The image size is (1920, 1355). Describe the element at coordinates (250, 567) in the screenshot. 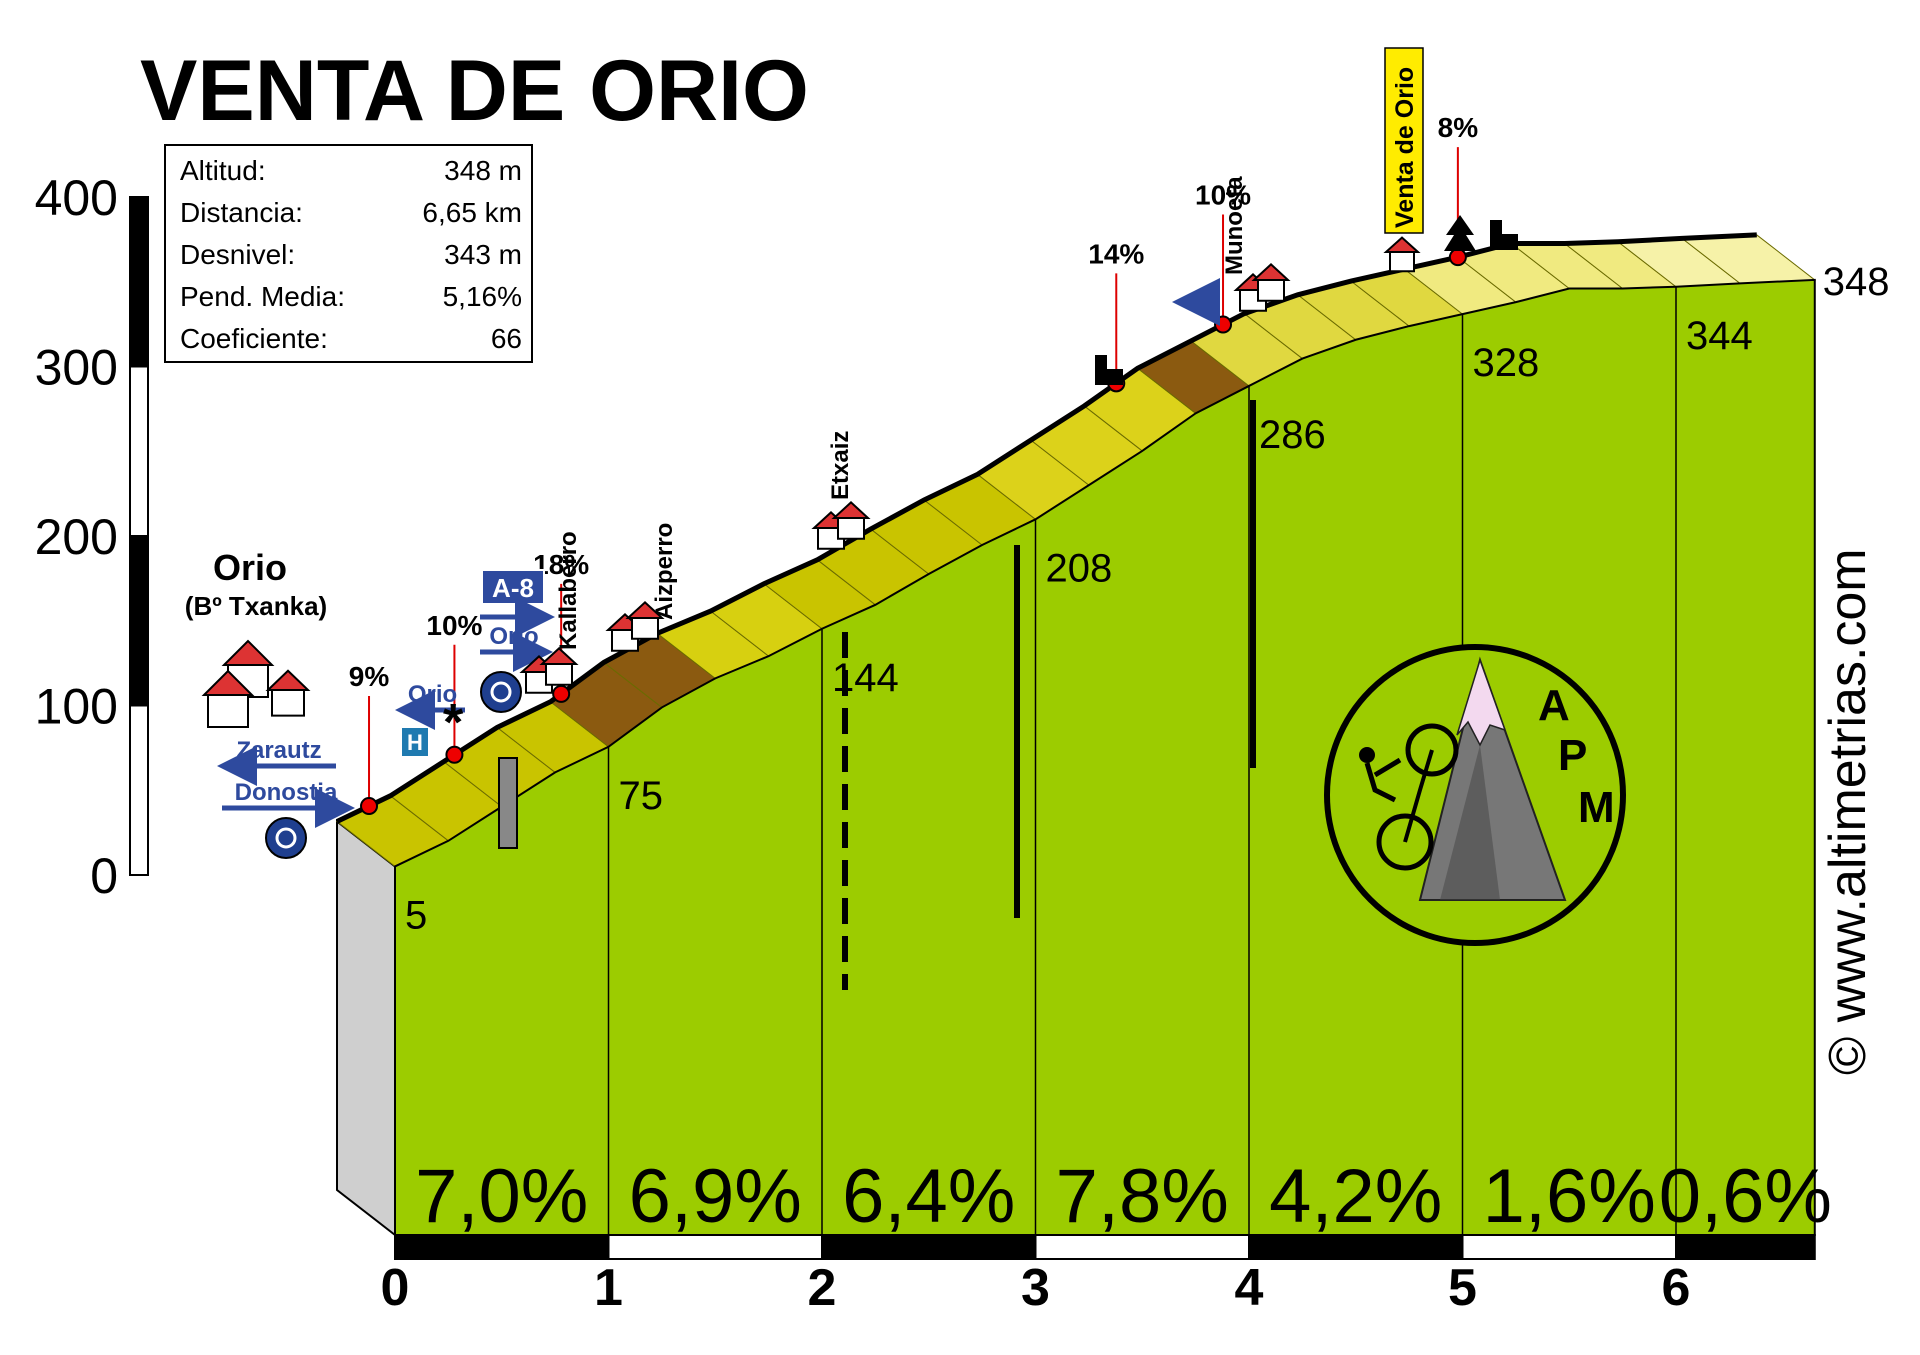

I see `place-label-orio: Orio` at that location.